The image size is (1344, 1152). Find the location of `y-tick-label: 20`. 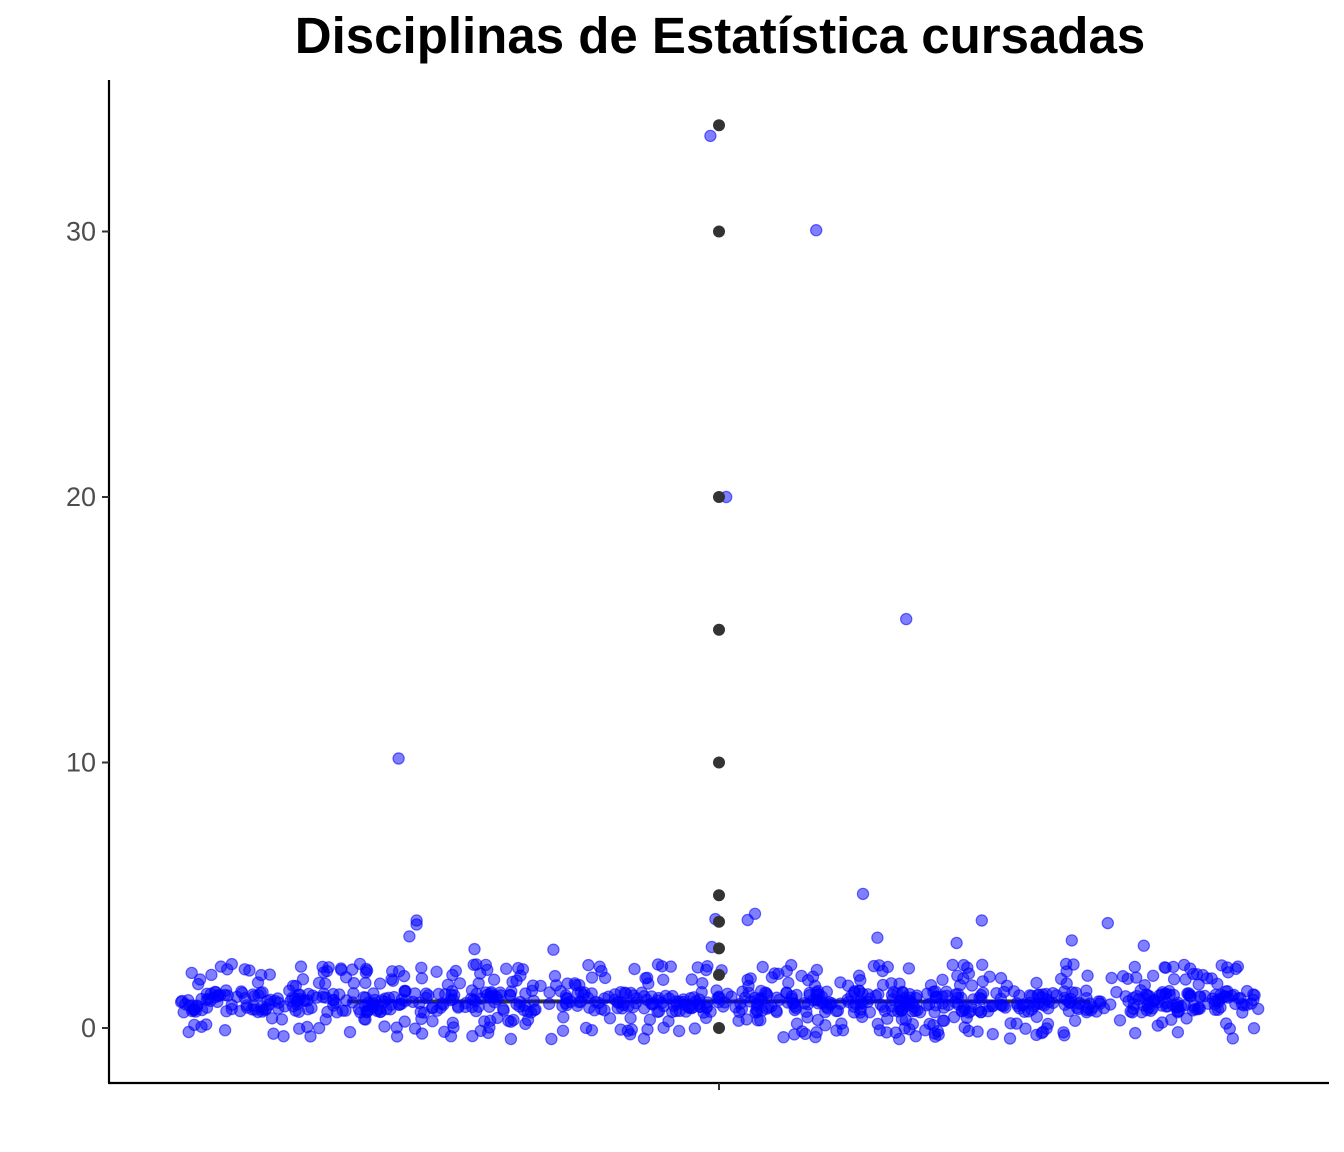

y-tick-label: 20 is located at coordinates (81, 497).